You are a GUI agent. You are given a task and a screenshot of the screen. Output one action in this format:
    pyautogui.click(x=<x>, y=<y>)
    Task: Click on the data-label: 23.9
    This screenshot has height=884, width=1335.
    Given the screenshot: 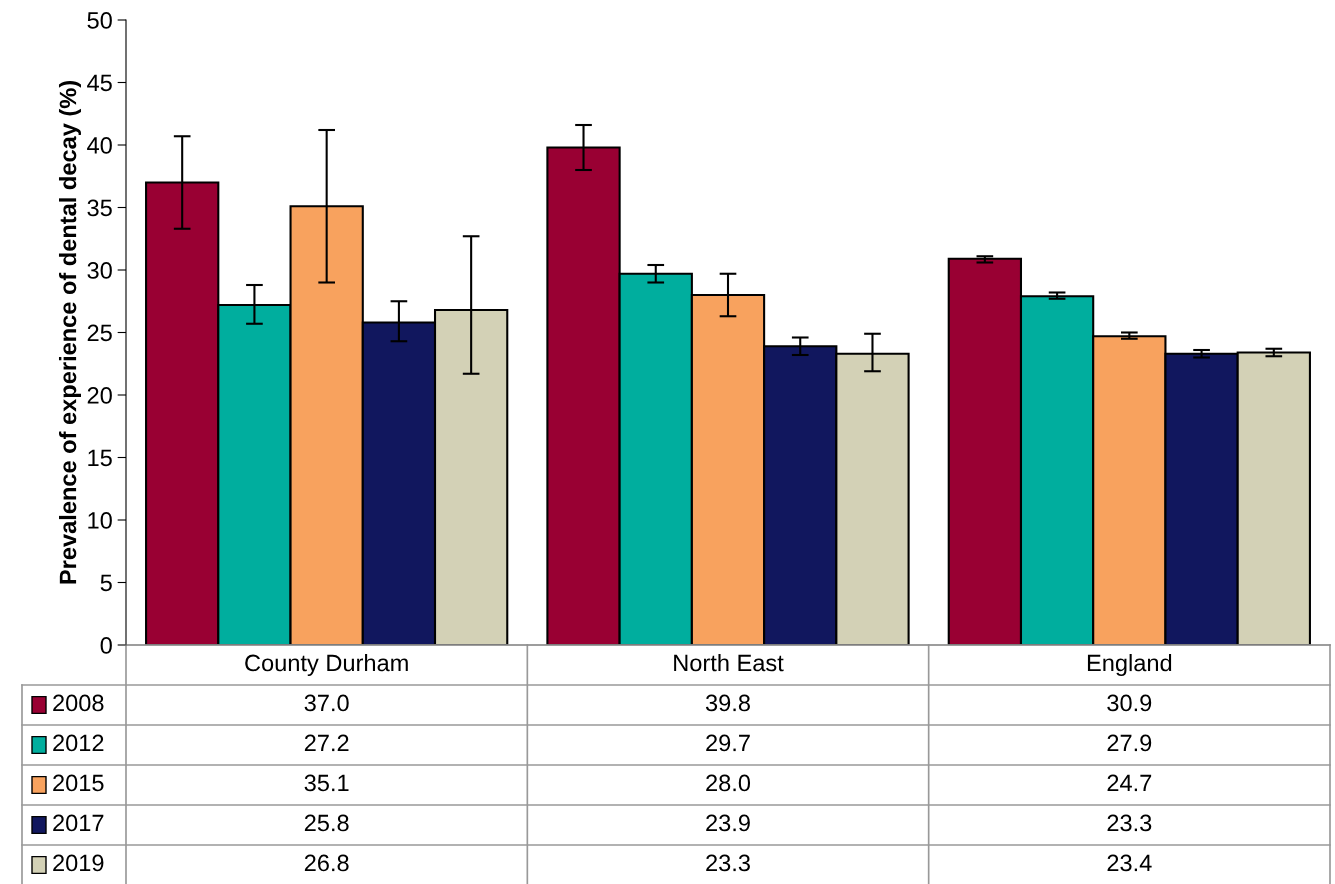 What is the action you would take?
    pyautogui.click(x=728, y=823)
    